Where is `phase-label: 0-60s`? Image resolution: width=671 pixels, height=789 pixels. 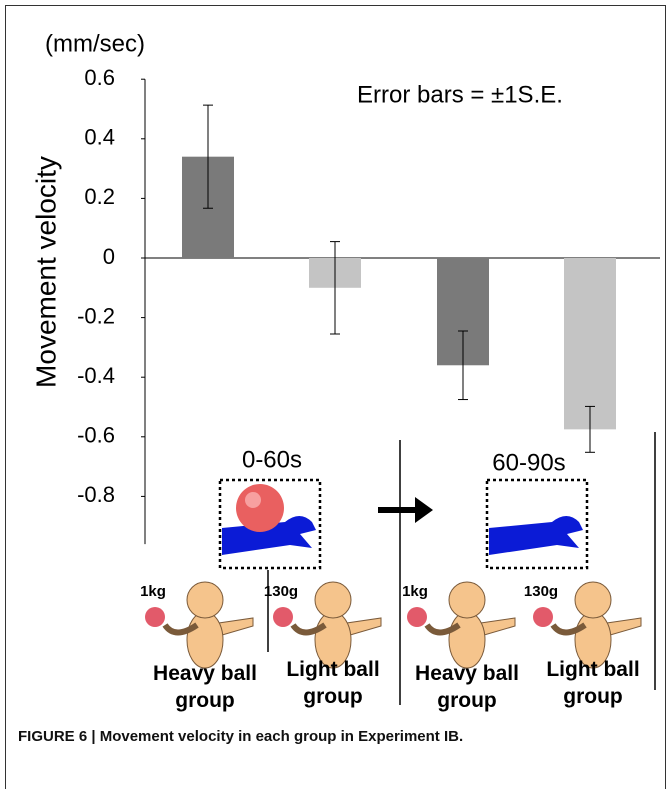
phase-label: 0-60s is located at coordinates (272, 459).